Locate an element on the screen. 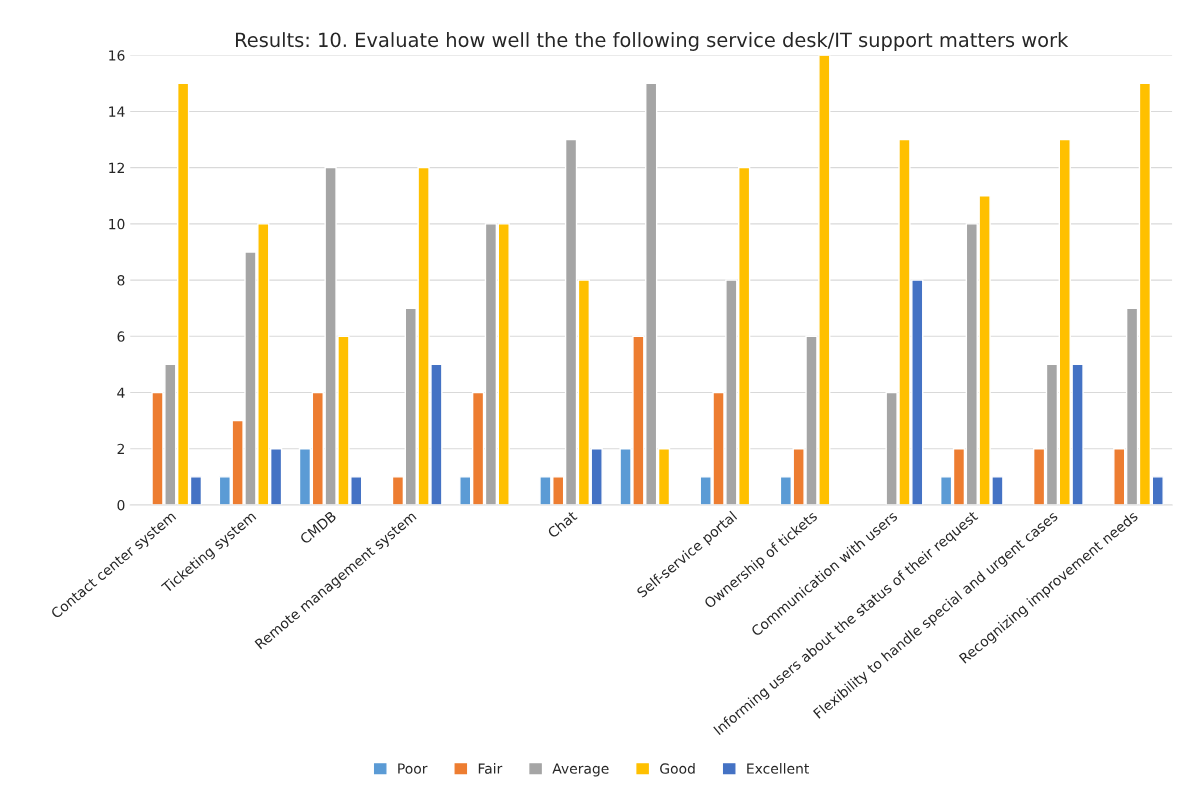 Image resolution: width=1184 pixels, height=789 pixels. y-tick-label: 4 is located at coordinates (121, 392).